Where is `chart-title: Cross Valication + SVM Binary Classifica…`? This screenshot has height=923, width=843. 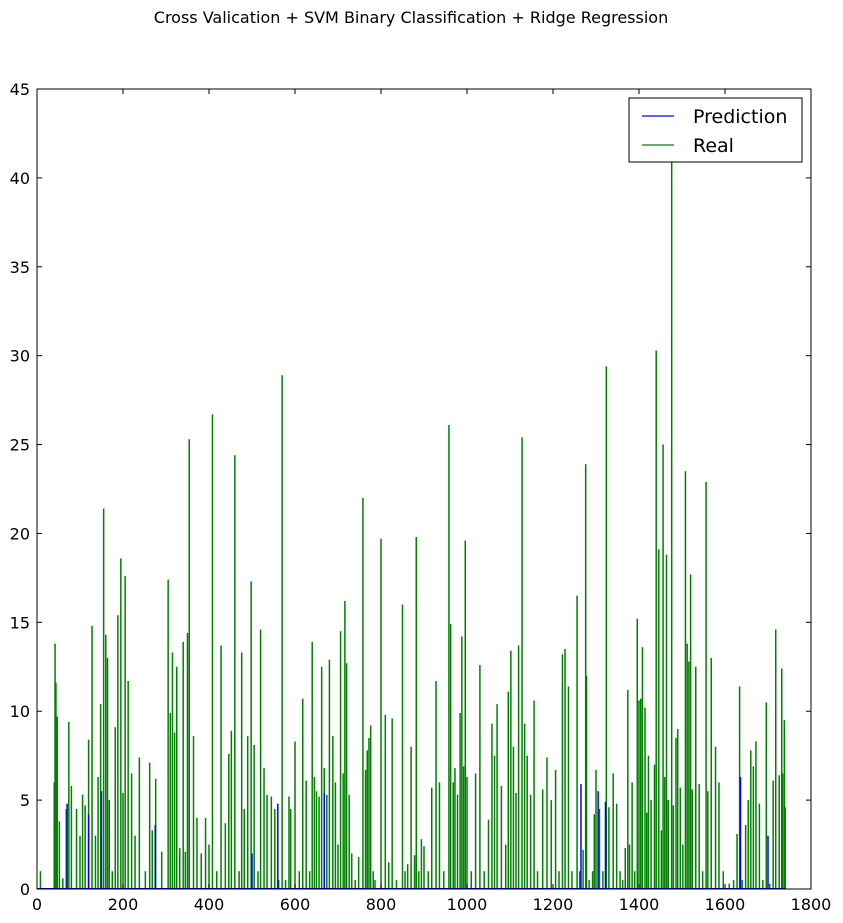
chart-title: Cross Valication + SVM Binary Classifica… is located at coordinates (411, 17).